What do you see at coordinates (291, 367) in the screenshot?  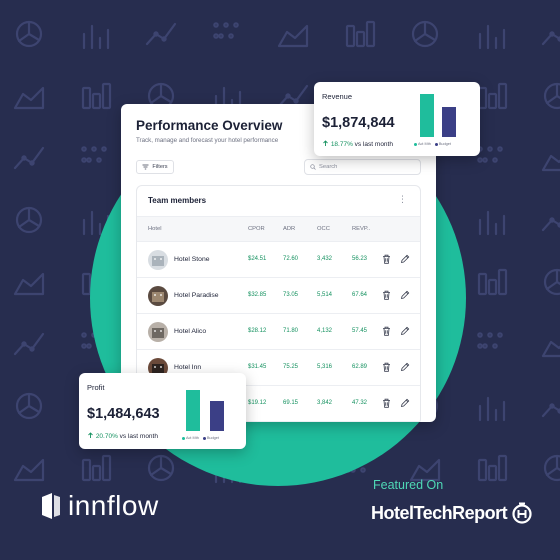 I see `cell-adr: 75.25` at bounding box center [291, 367].